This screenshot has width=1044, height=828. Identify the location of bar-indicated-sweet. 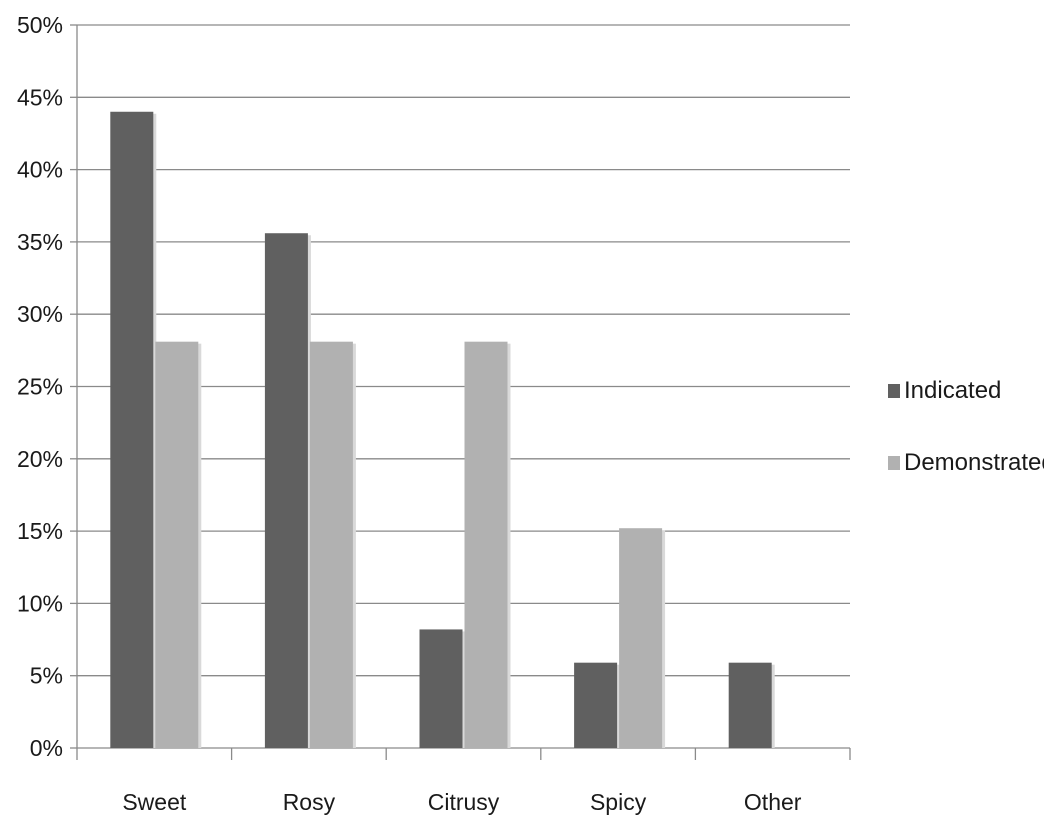
(131, 430).